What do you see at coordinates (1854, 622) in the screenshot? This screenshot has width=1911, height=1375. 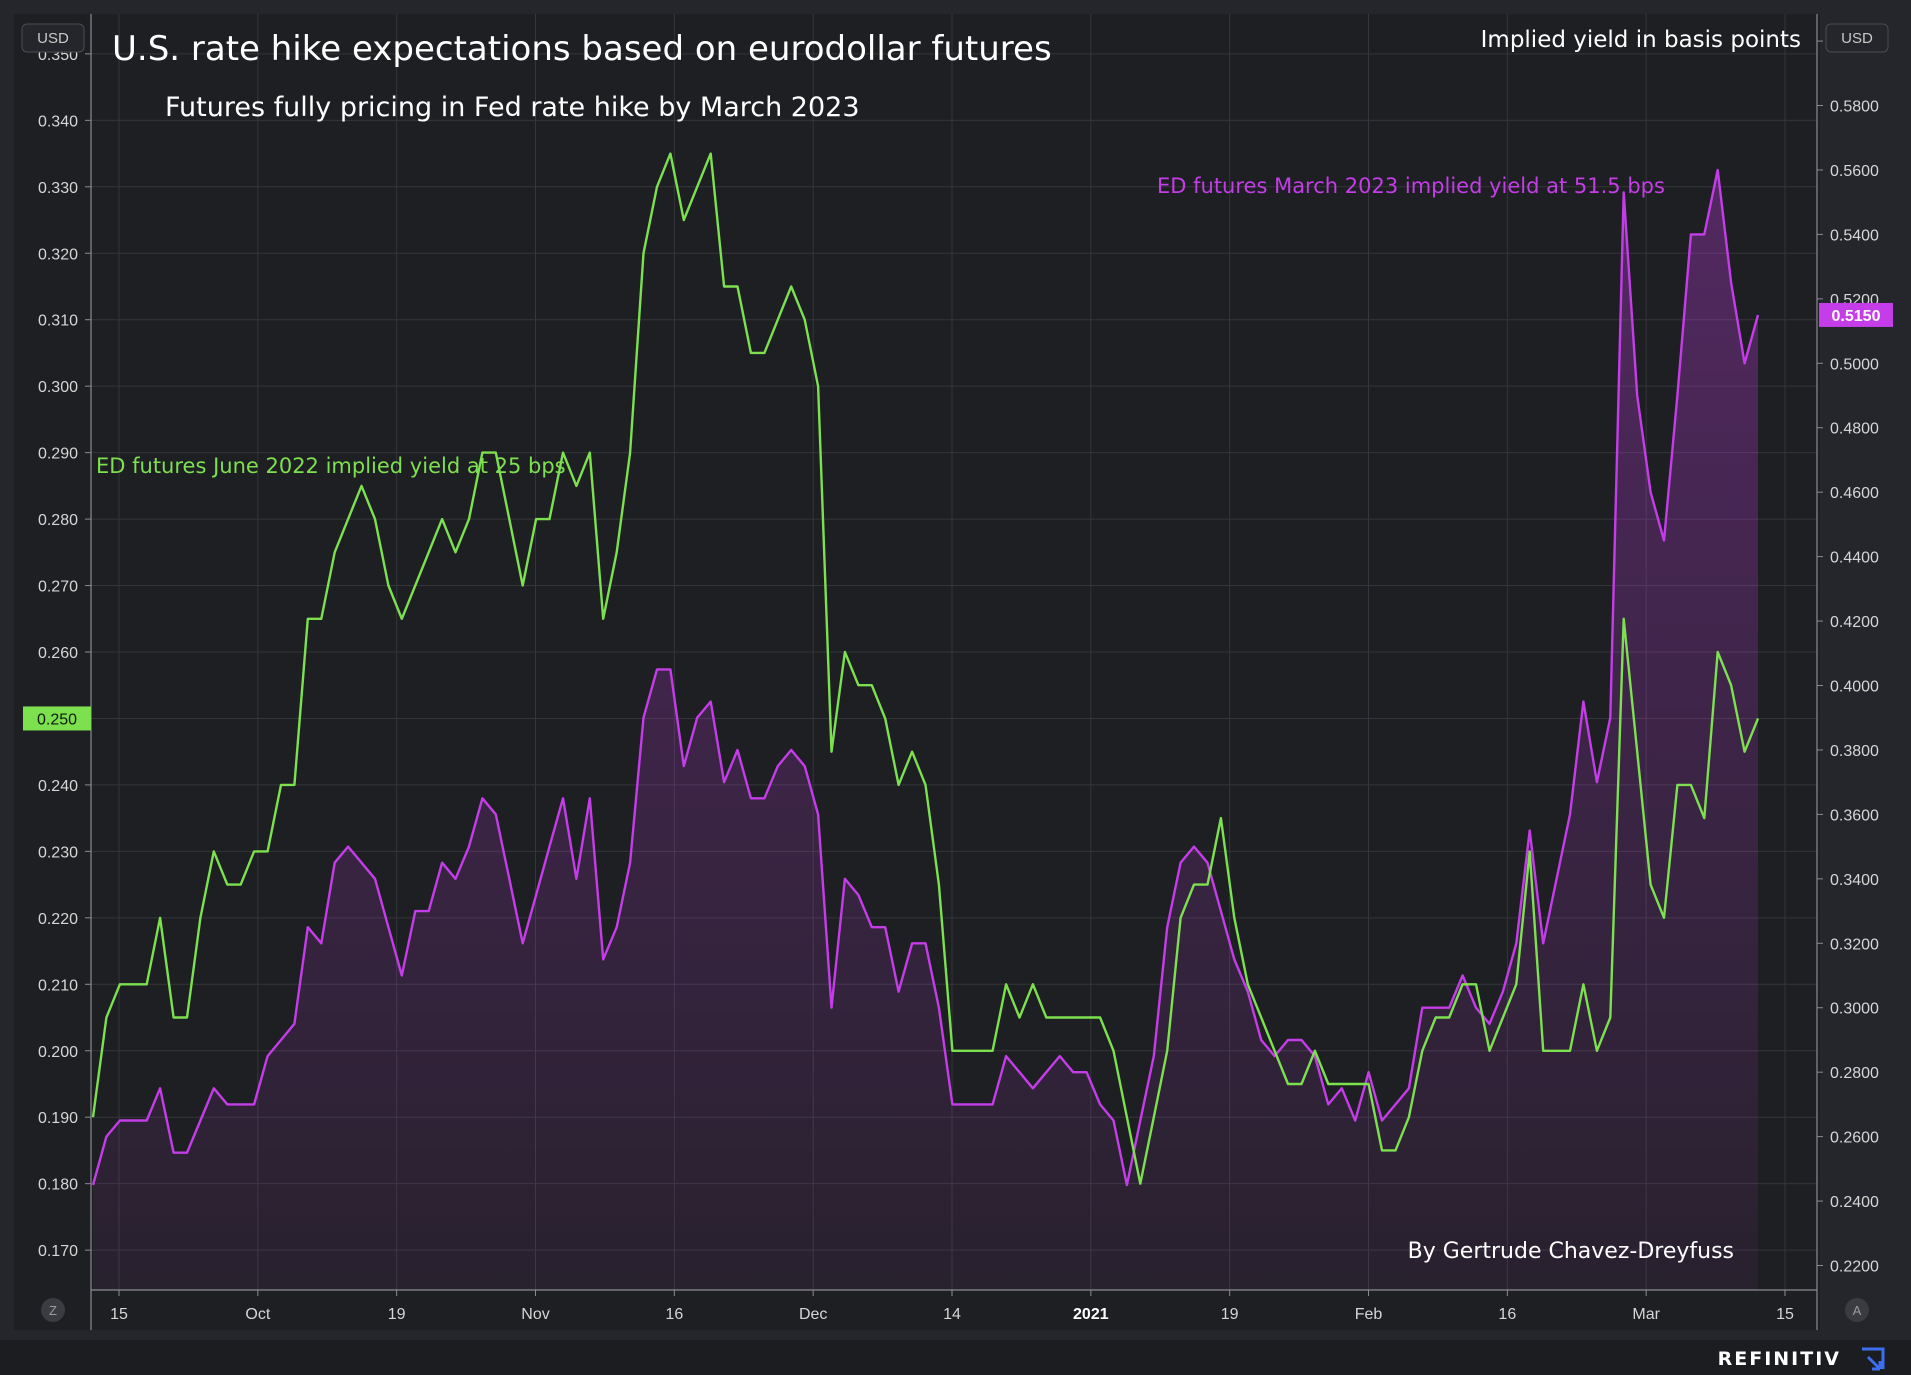 I see `right-tick-label: 0.4200` at bounding box center [1854, 622].